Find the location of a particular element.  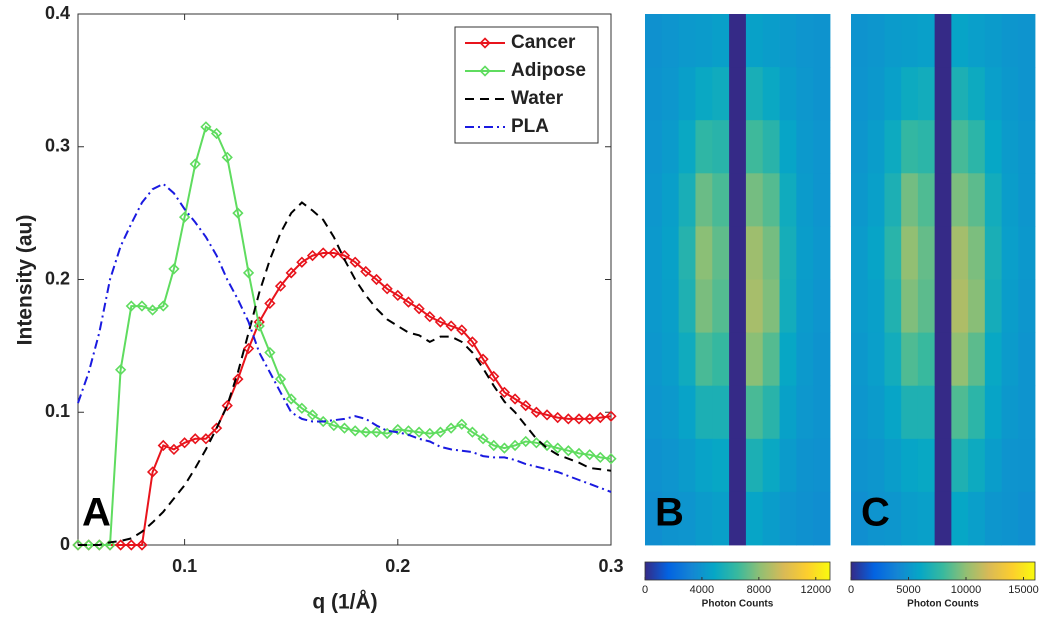

y-tick-label: 0.2 is located at coordinates (57, 278).